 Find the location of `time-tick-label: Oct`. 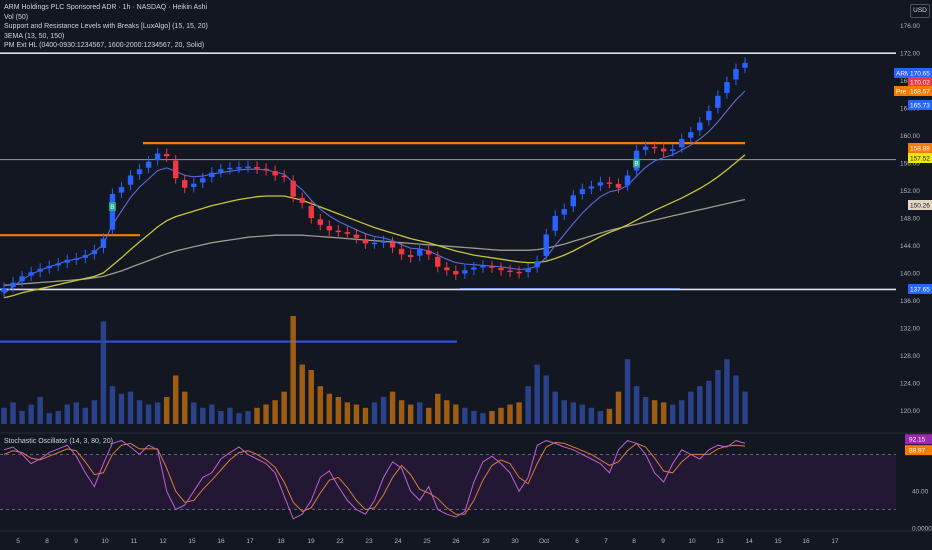

time-tick-label: Oct is located at coordinates (544, 541).